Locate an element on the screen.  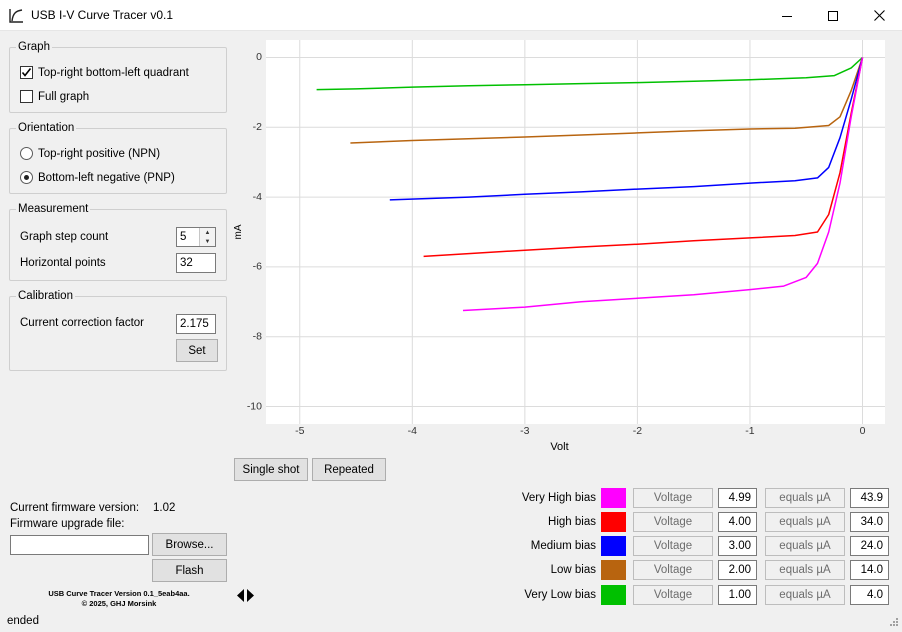
measurement-group-title: Measurement is located at coordinates (53, 209).